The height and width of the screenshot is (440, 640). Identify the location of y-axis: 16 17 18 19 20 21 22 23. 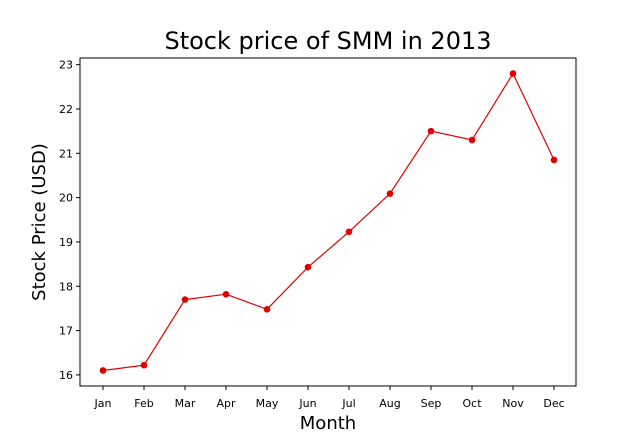
(69, 220).